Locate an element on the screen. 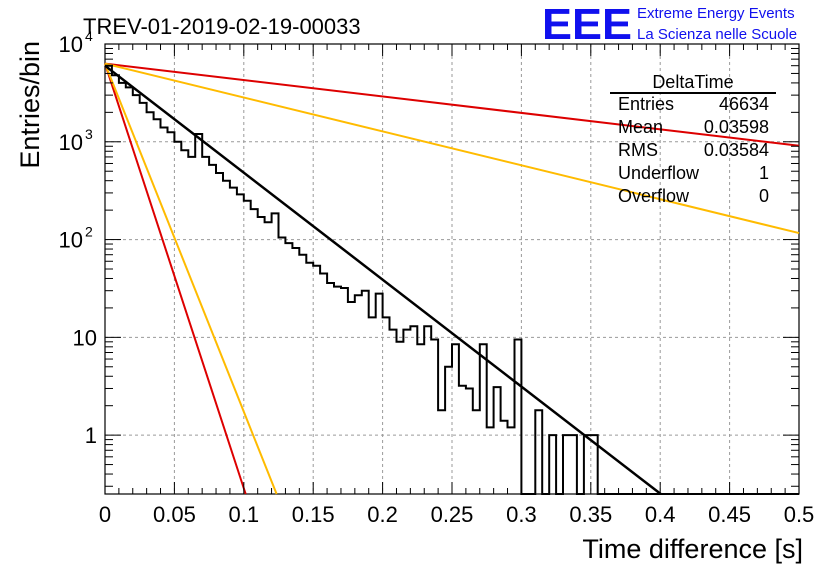 This screenshot has height=572, width=836. x-tick-label: 0.2 is located at coordinates (382, 514).